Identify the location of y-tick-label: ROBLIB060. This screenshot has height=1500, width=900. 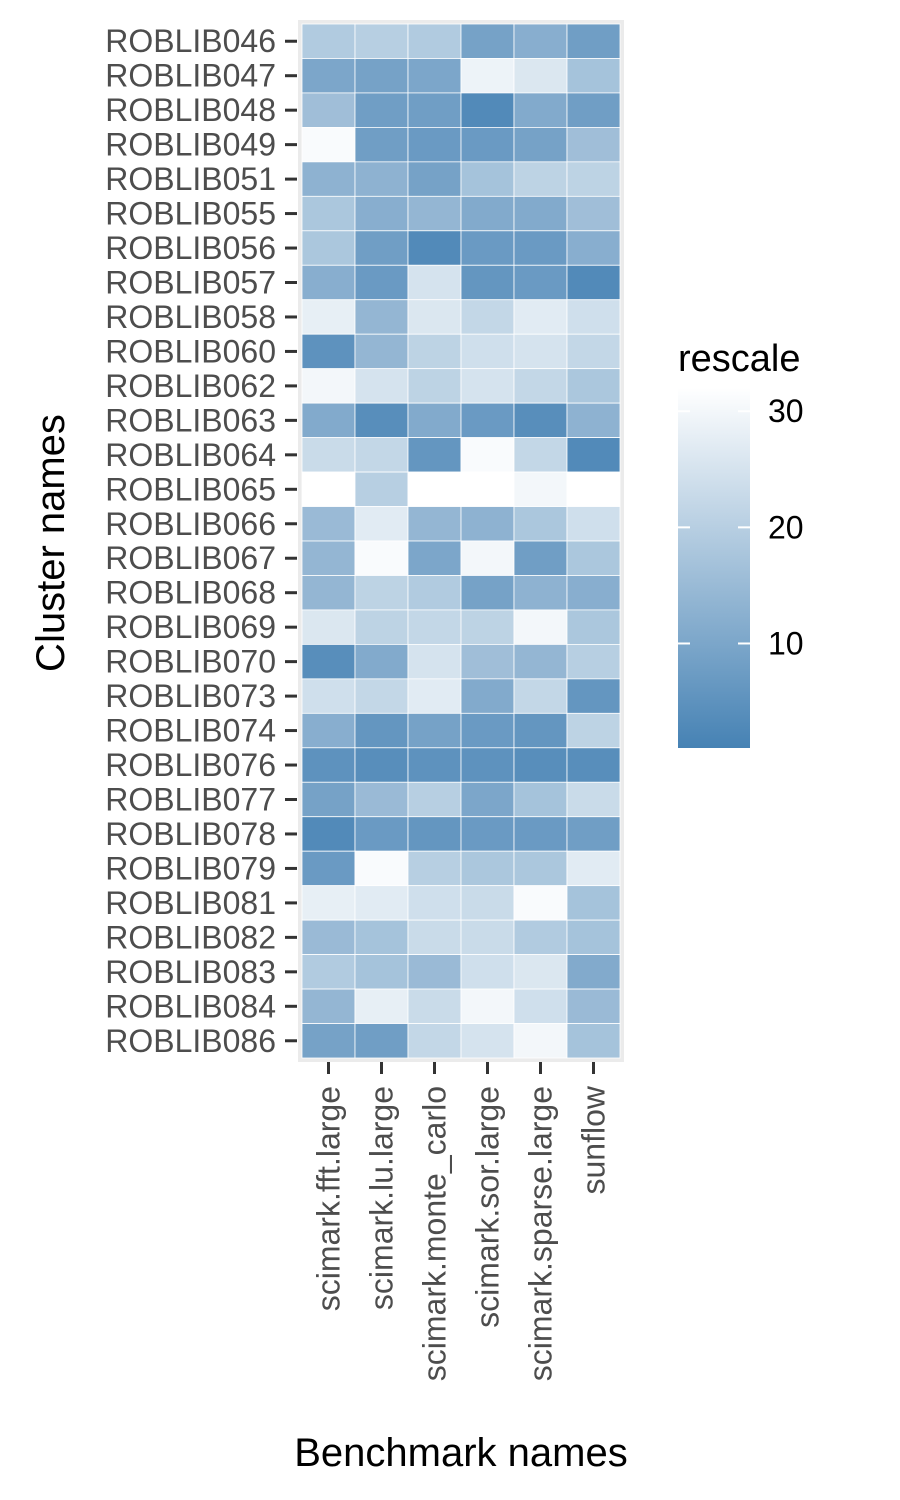
(190, 351).